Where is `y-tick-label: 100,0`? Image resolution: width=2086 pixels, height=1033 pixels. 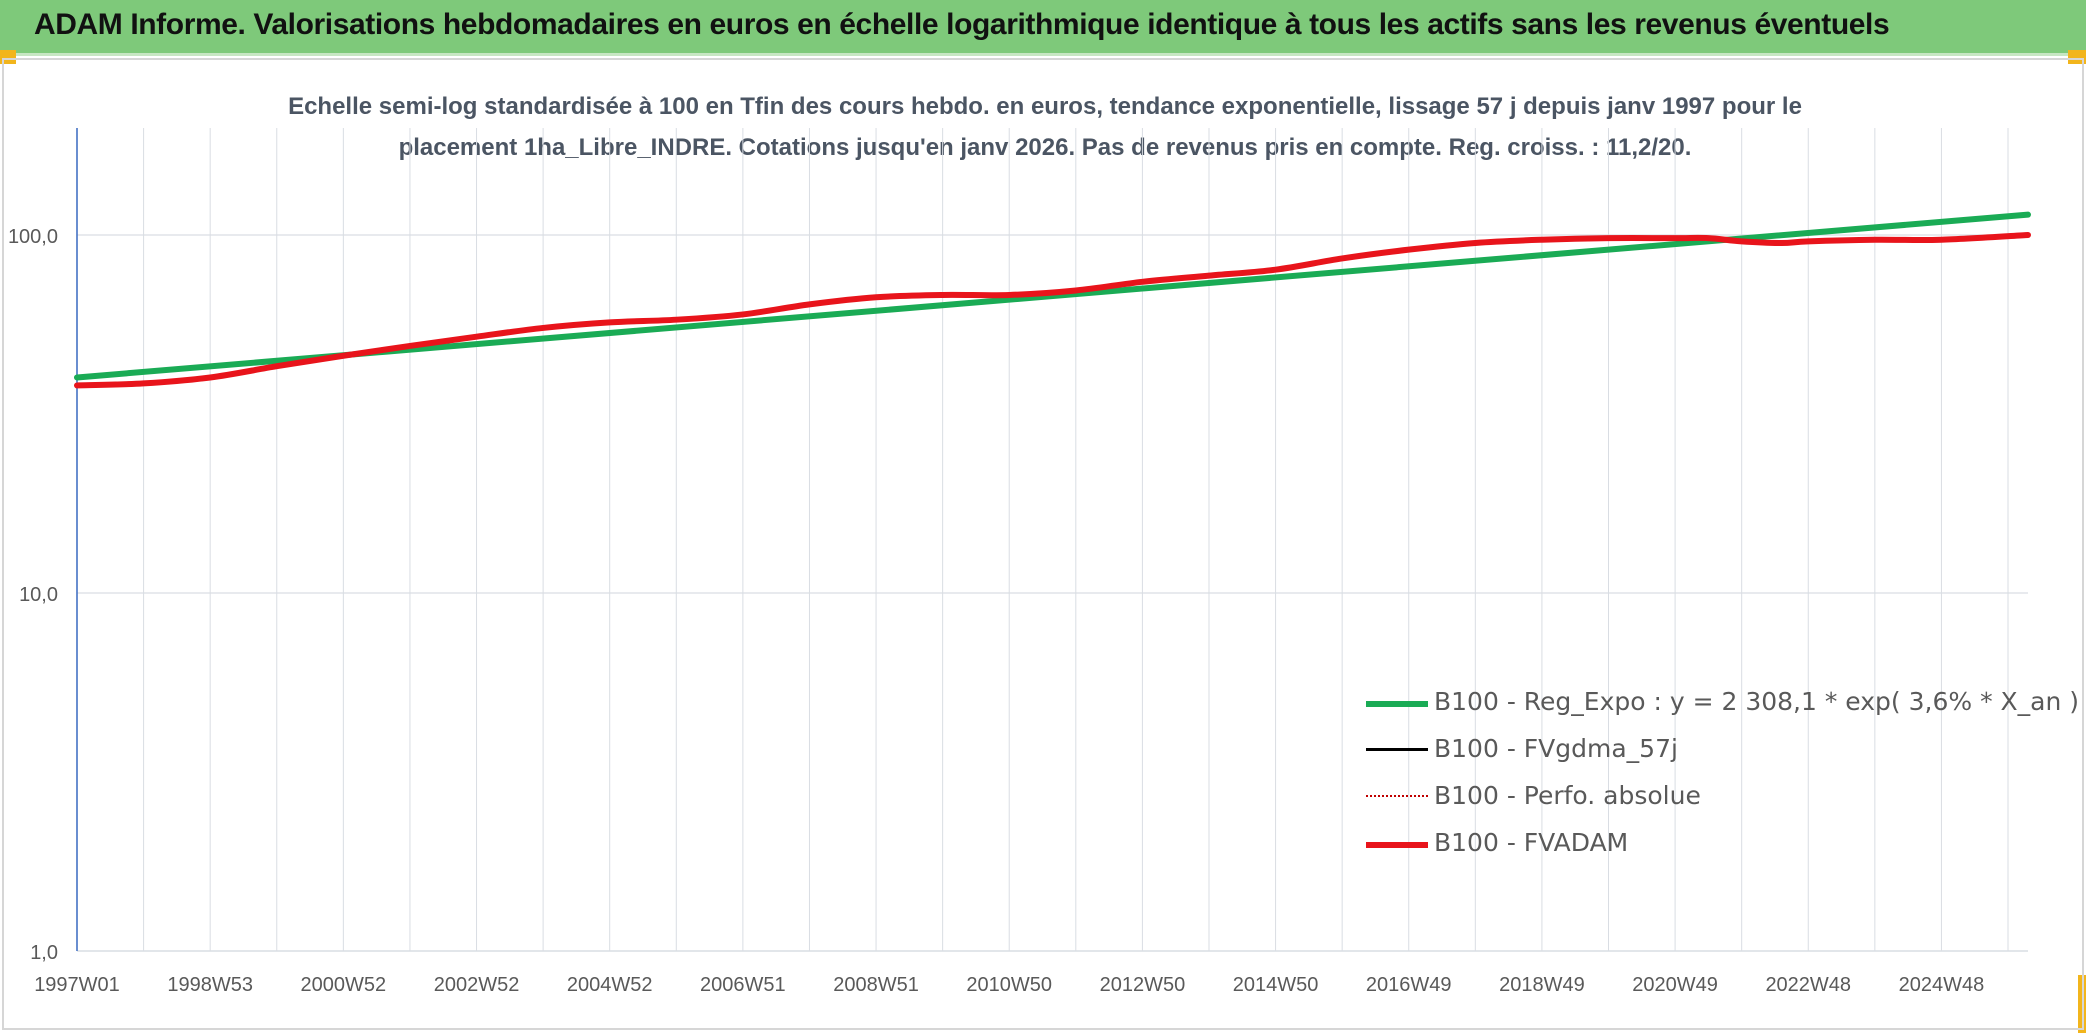
y-tick-label: 100,0 is located at coordinates (33, 237).